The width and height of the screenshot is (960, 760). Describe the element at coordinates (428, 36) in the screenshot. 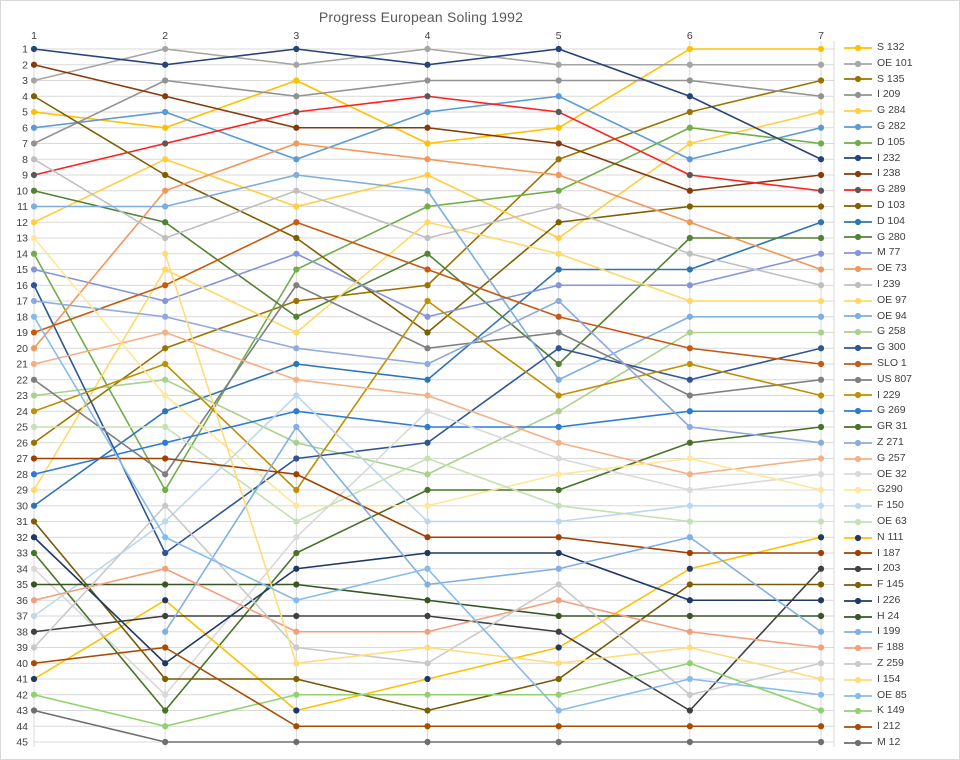

I see `svg-text: 4` at that location.